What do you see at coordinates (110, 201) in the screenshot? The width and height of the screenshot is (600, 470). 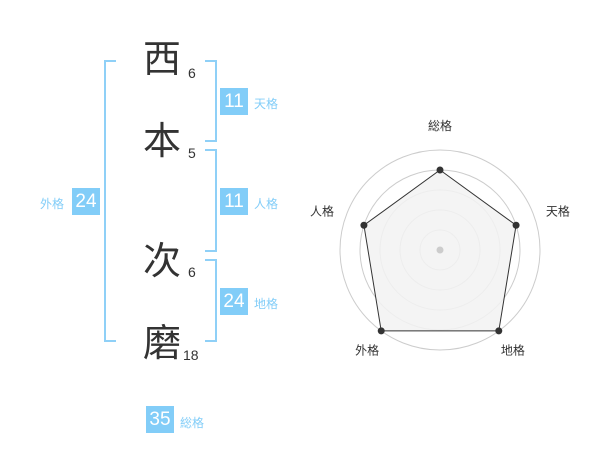 I see `gaikaku-bracket` at bounding box center [110, 201].